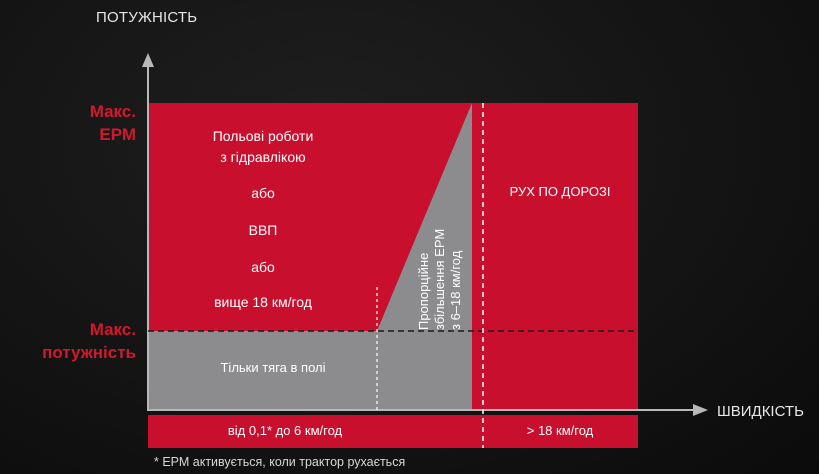  Describe the element at coordinates (263, 147) in the screenshot. I see `field-work-label: Польові роботи з гідравлікою` at that location.